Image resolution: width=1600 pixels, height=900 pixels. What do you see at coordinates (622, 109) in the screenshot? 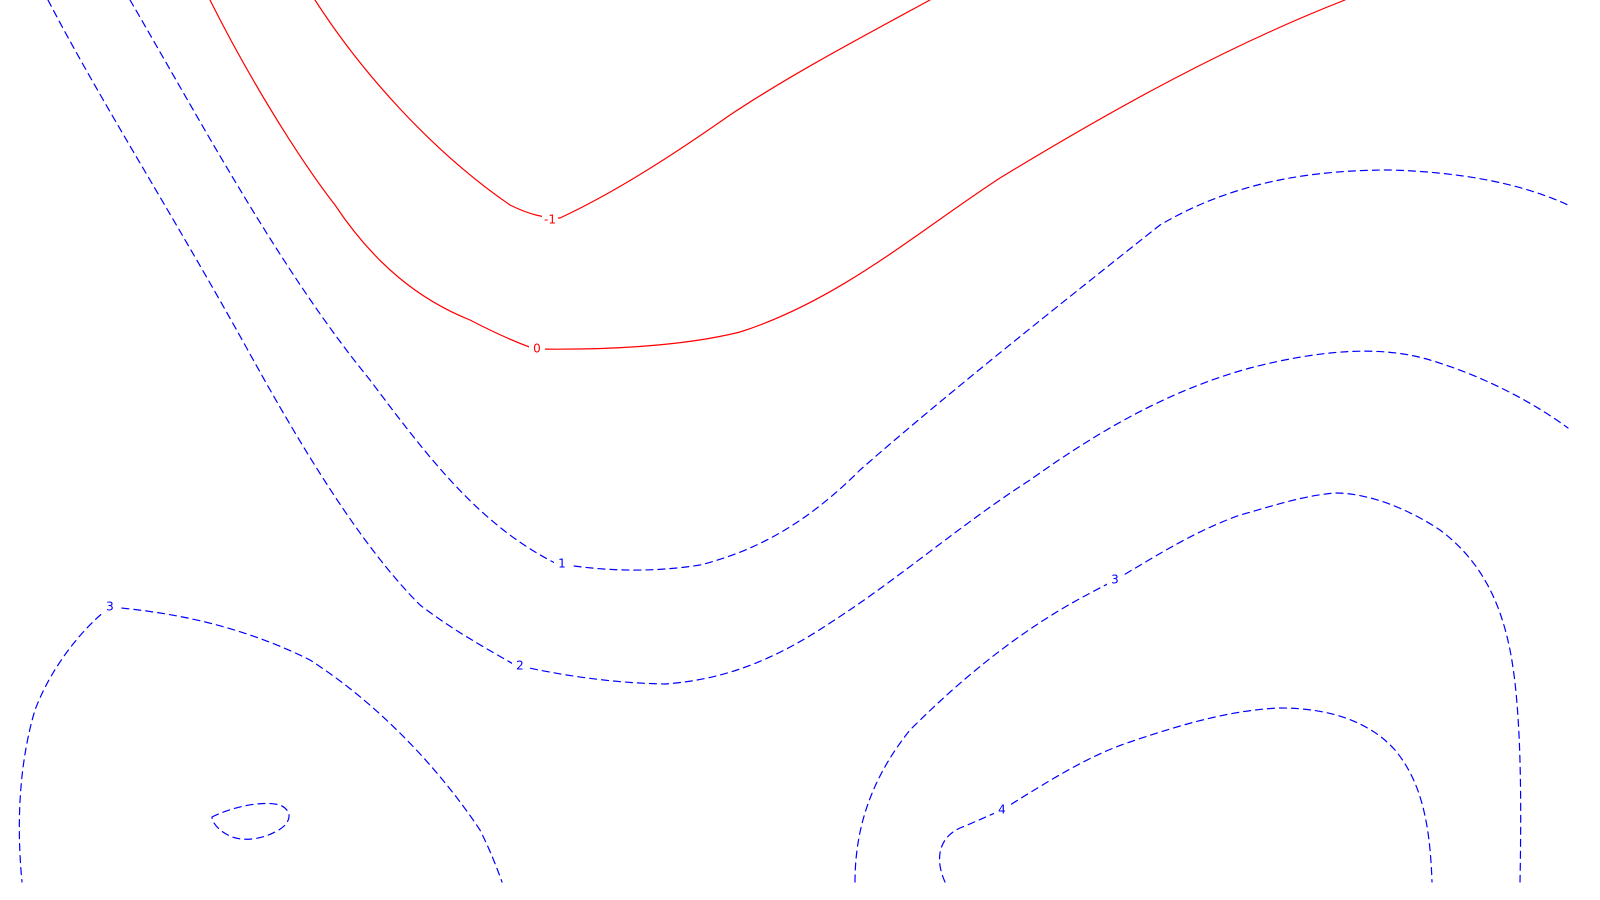
I see `contour-line-level--1-0-0` at bounding box center [622, 109].